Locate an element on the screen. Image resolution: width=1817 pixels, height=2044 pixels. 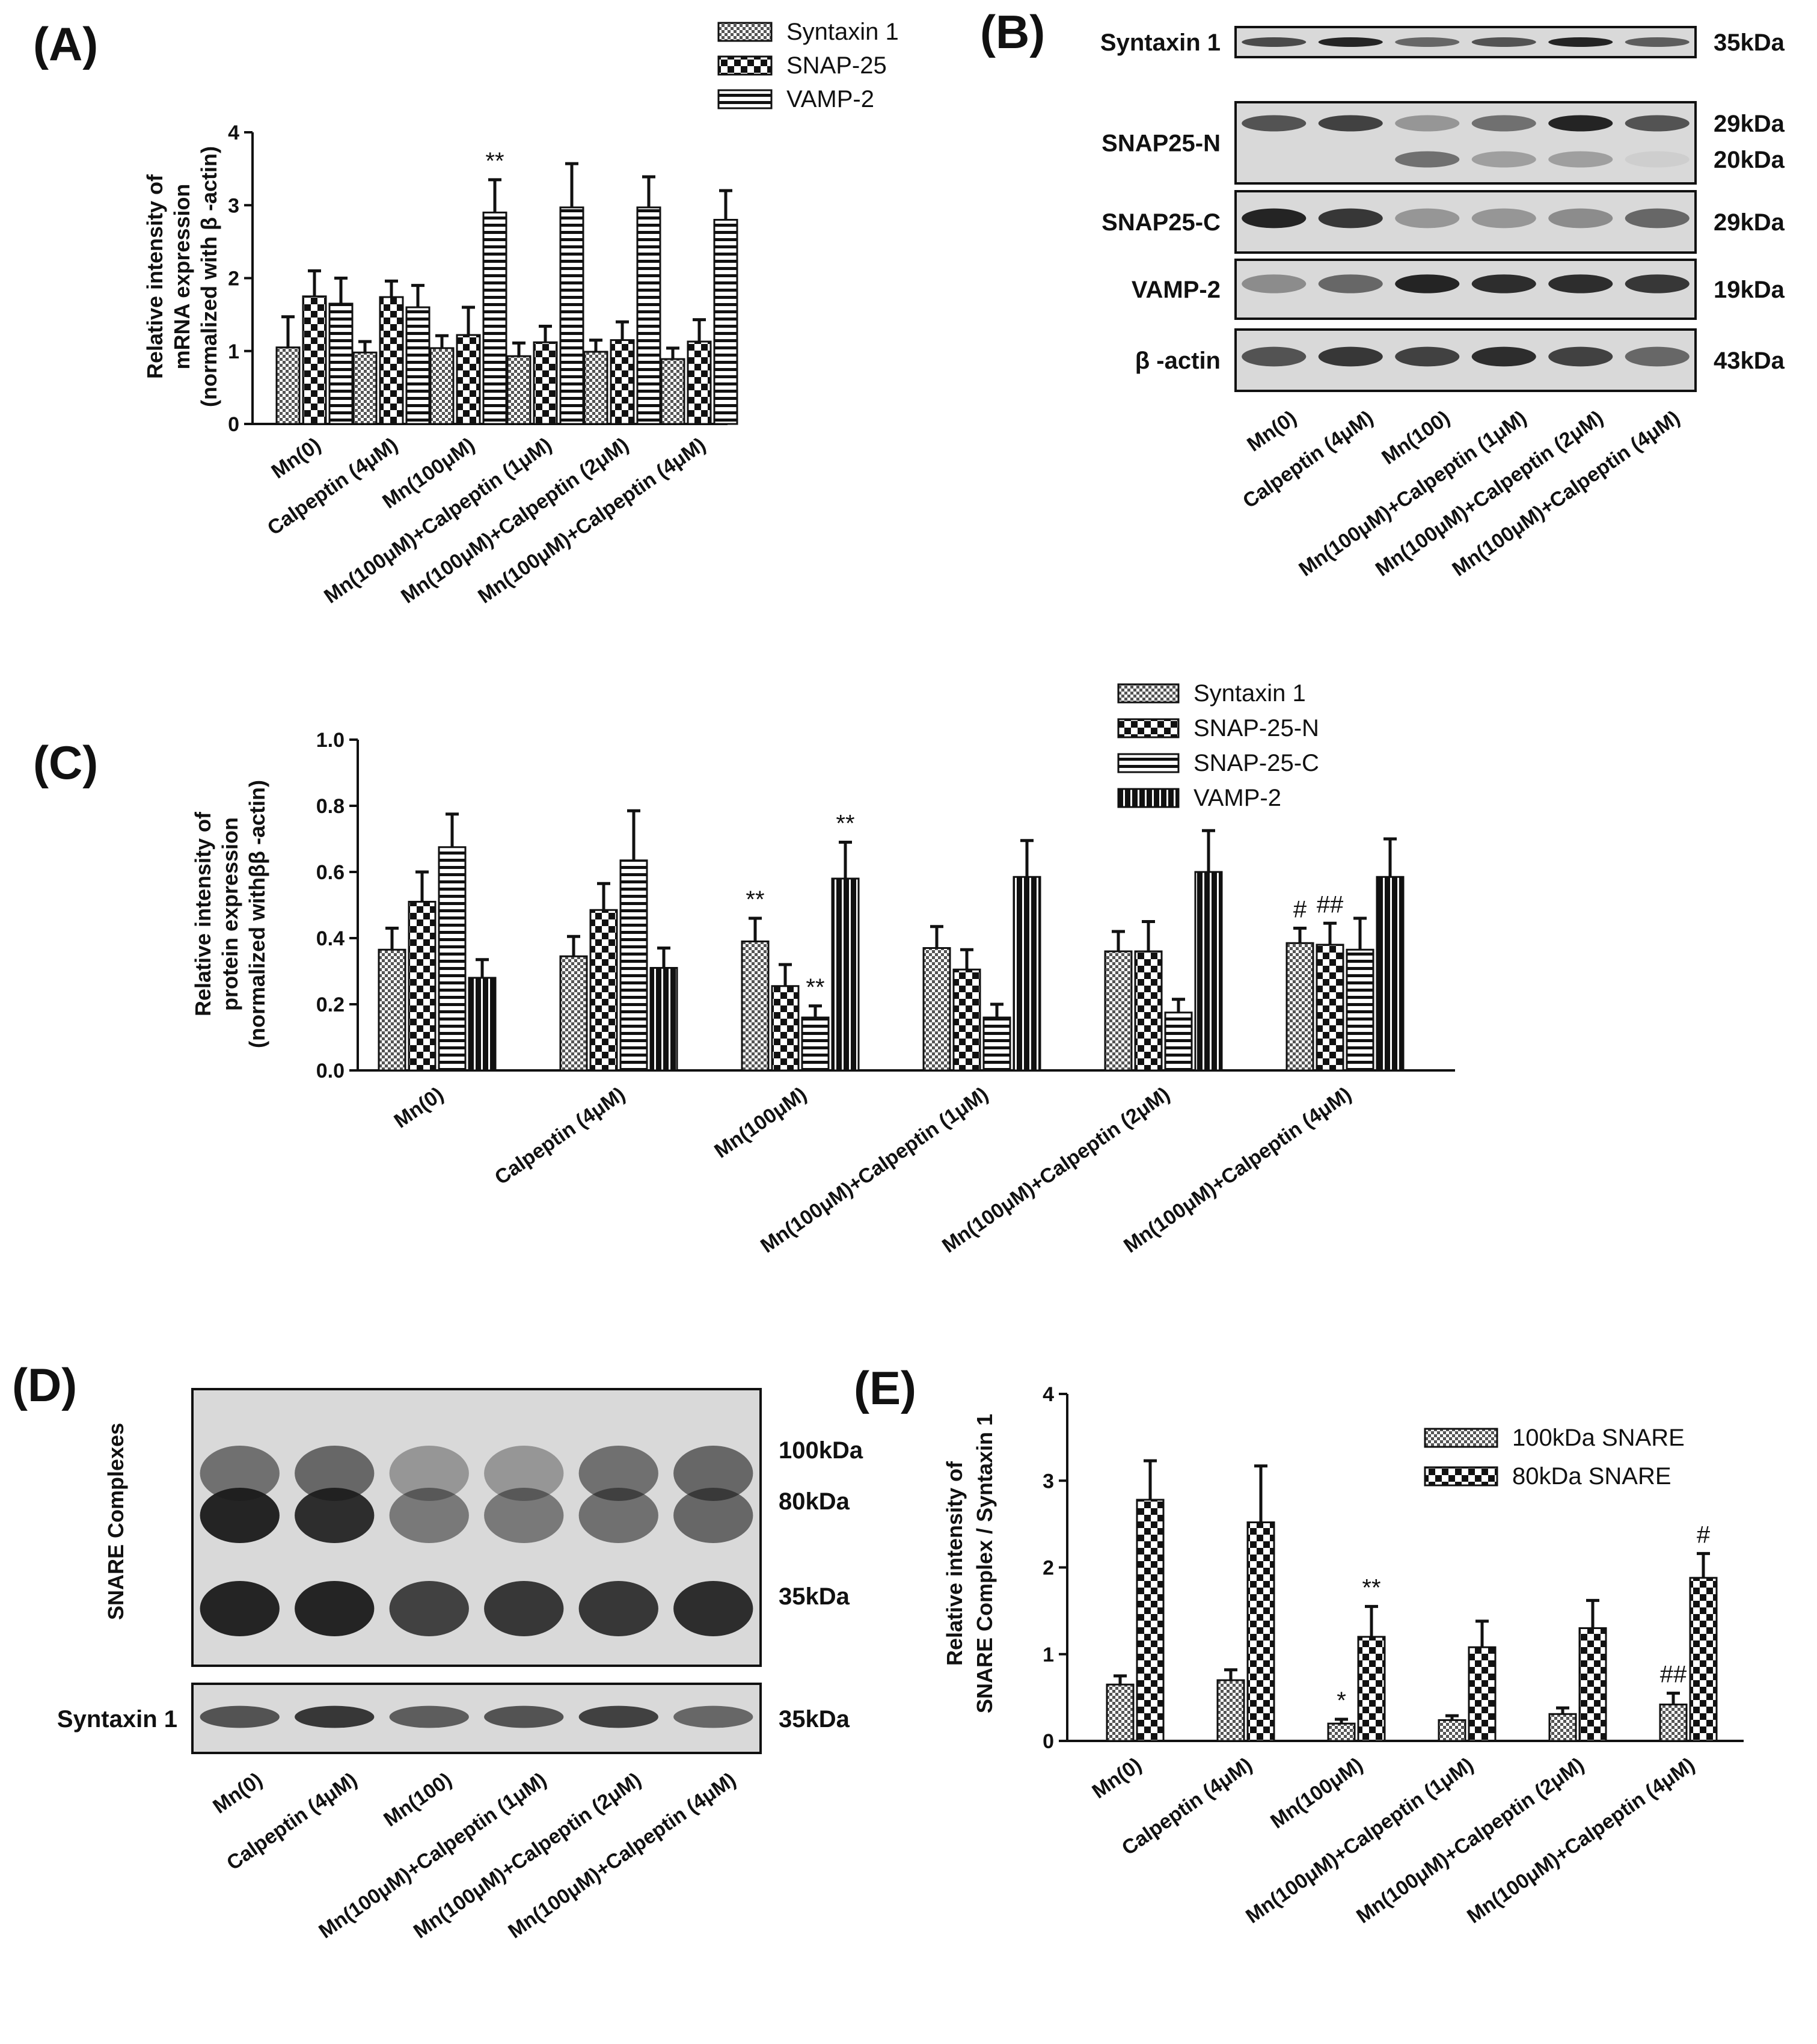
ylabel-a-line1: Relative intensity of is located at coordinates (154, 276).